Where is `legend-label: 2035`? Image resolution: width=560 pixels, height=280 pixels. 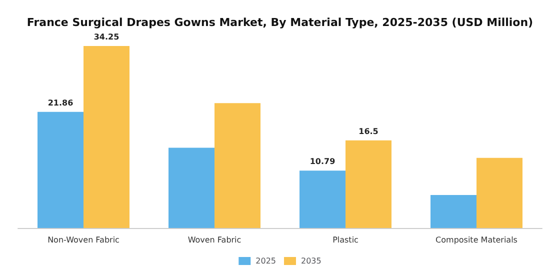
legend-label: 2035 is located at coordinates (311, 261).